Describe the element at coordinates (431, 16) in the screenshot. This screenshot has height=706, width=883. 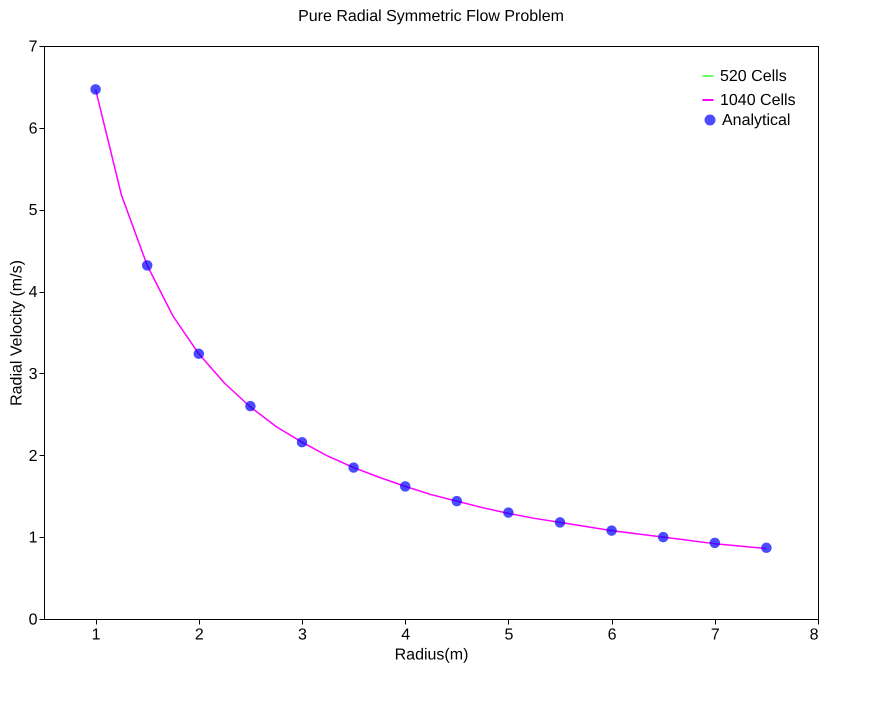
I see `chart-title: Pure Radial Symmetric Flow Problem` at that location.